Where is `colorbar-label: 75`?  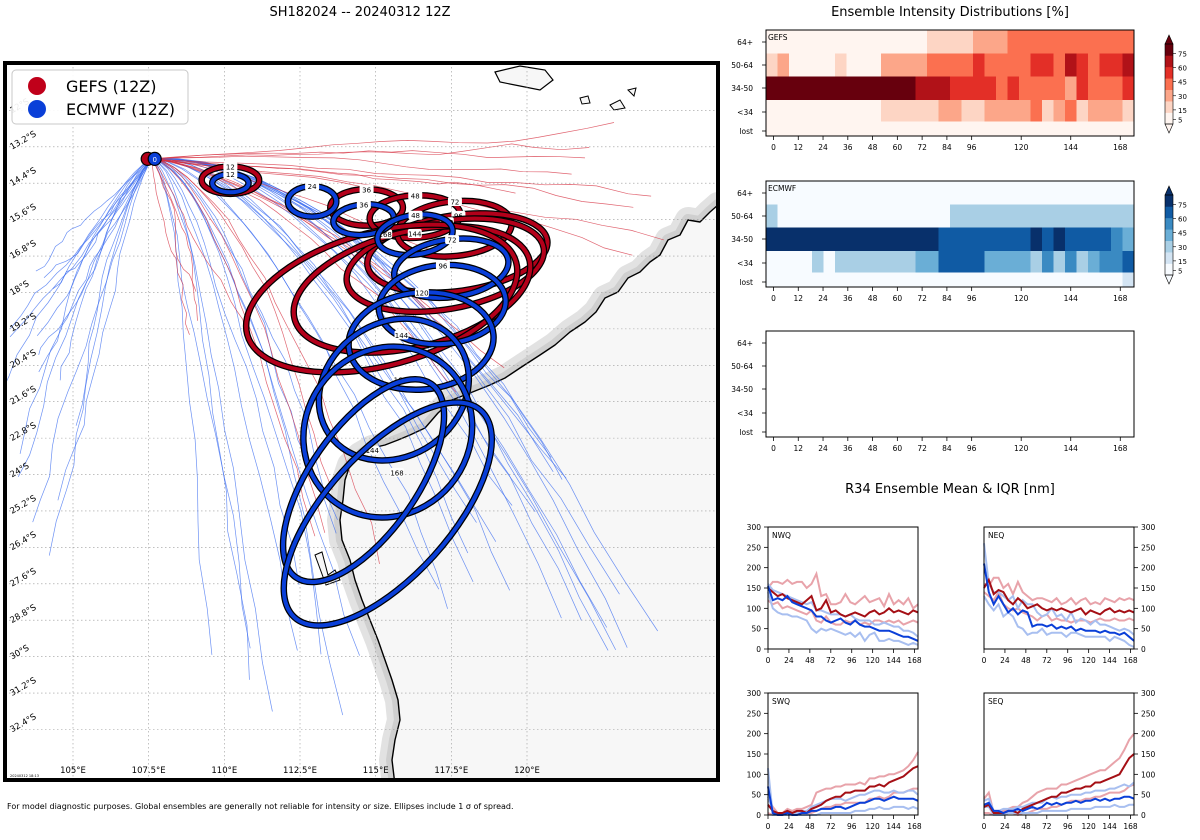
colorbar-label: 75 is located at coordinates (1182, 205).